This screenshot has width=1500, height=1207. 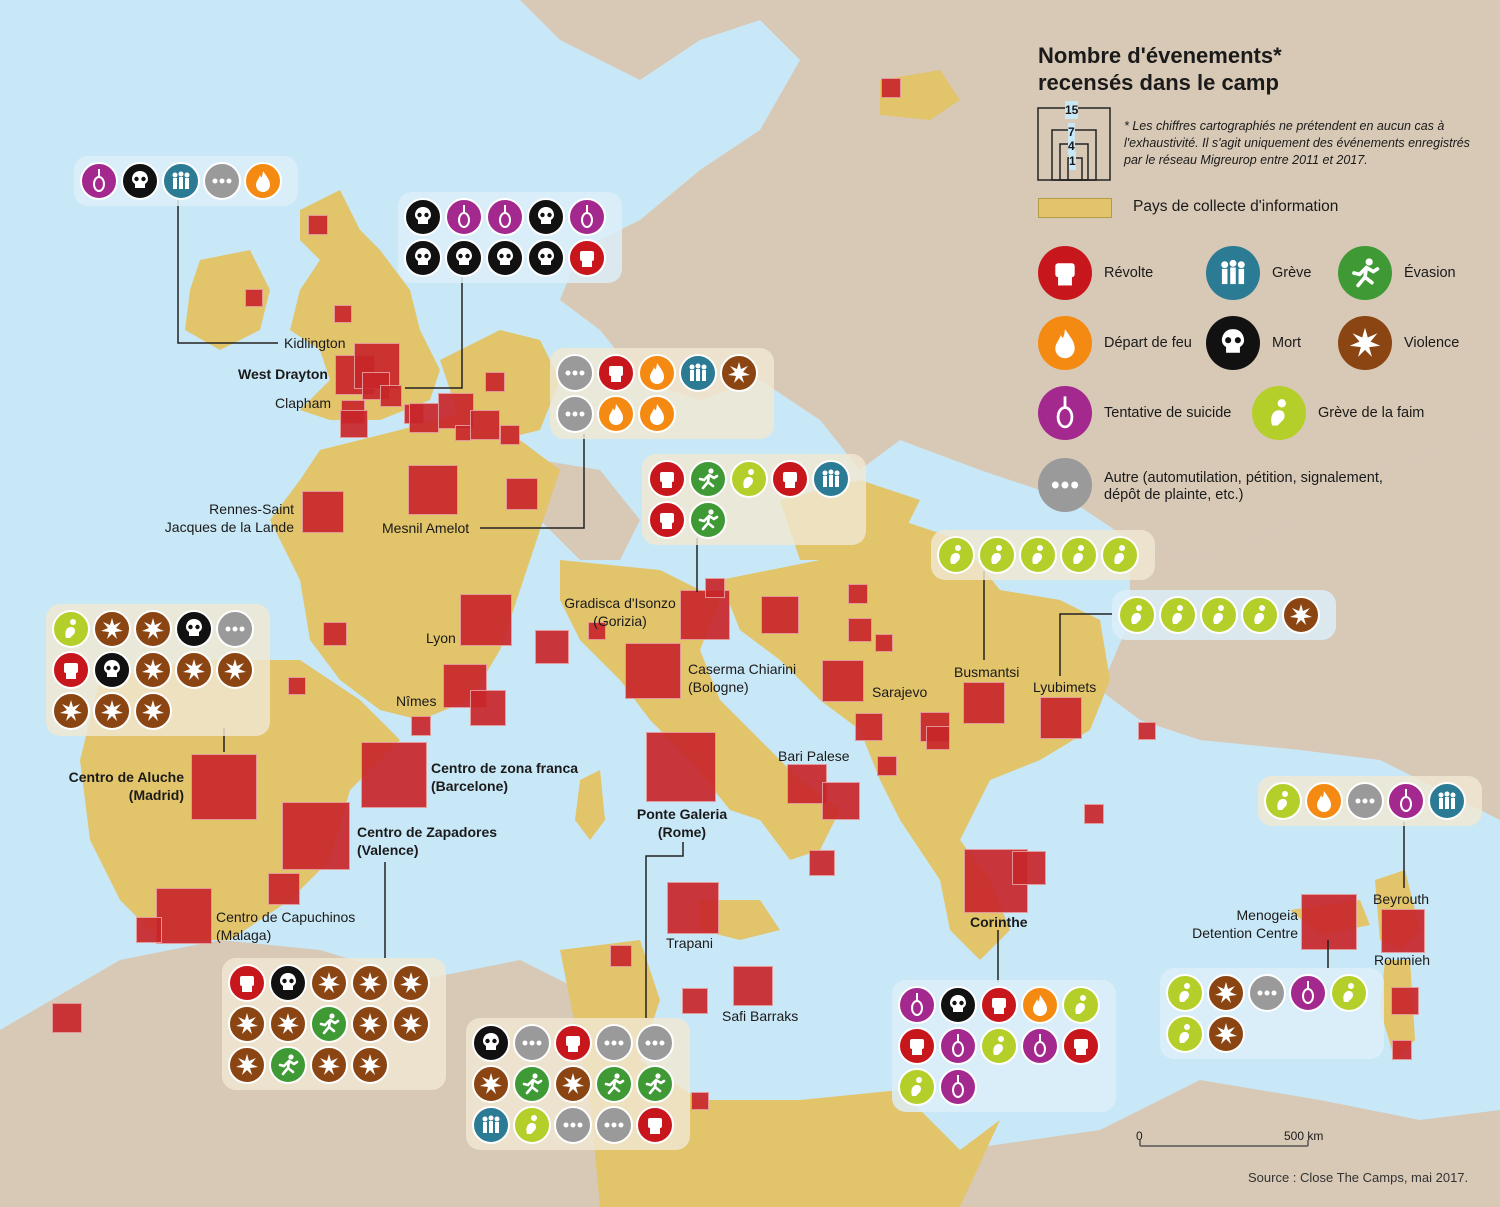 I want to click on legend-feu: Départ de feu, so click(x=1115, y=343).